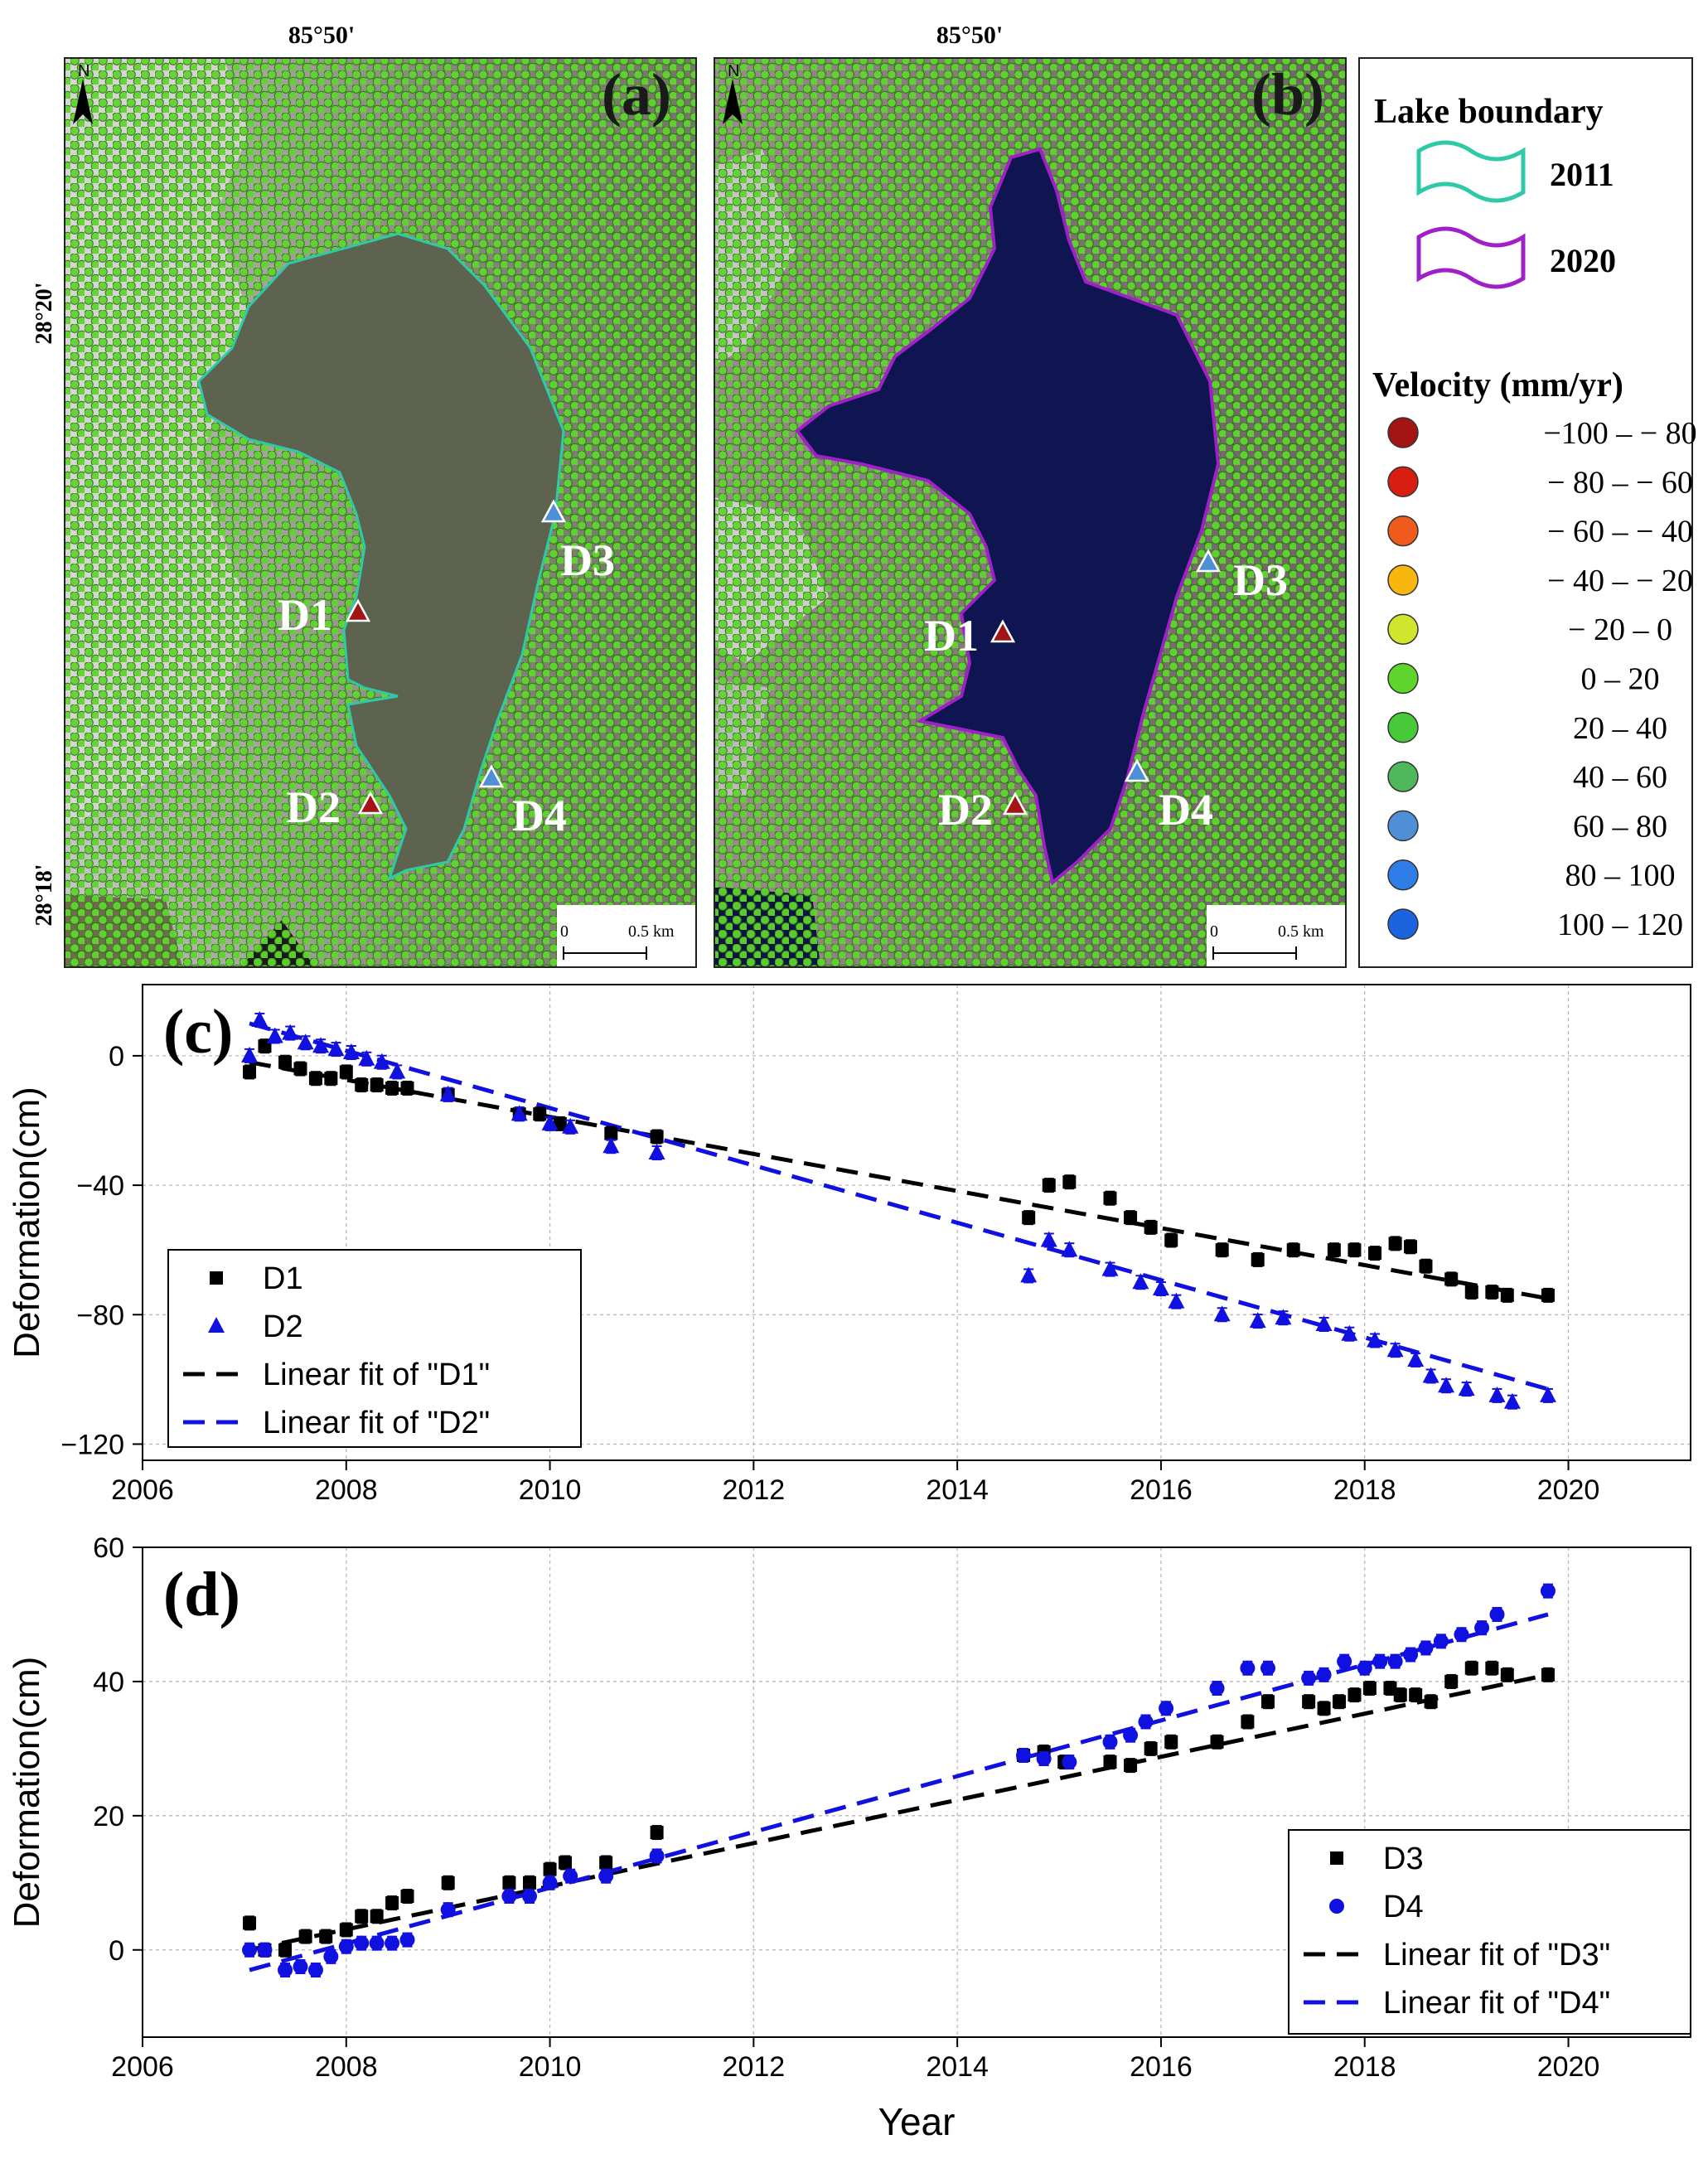  What do you see at coordinates (100, 1315) in the screenshot?
I see `y-tick-label: −80` at bounding box center [100, 1315].